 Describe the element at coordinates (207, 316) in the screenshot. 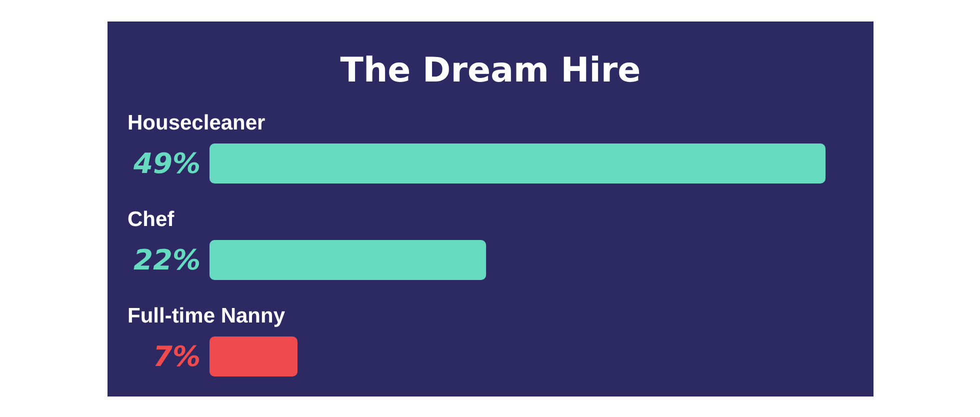

I see `y-tick-label: Full-time Nanny` at that location.